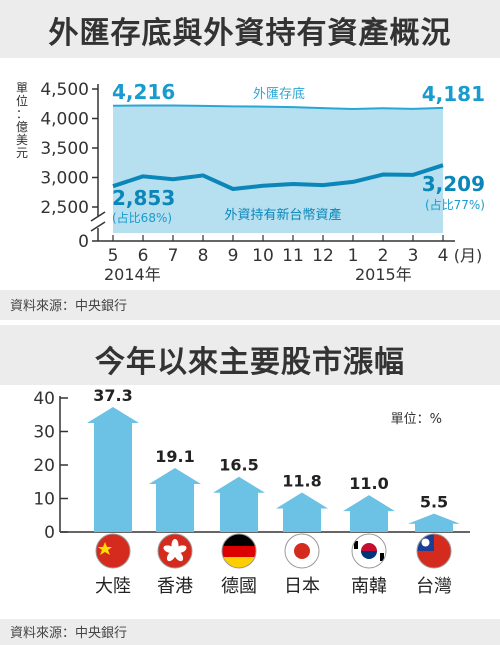 Image resolution: width=500 pixels, height=645 pixels. What do you see at coordinates (383, 256) in the screenshot?
I see `x-tick-label: 2` at bounding box center [383, 256].